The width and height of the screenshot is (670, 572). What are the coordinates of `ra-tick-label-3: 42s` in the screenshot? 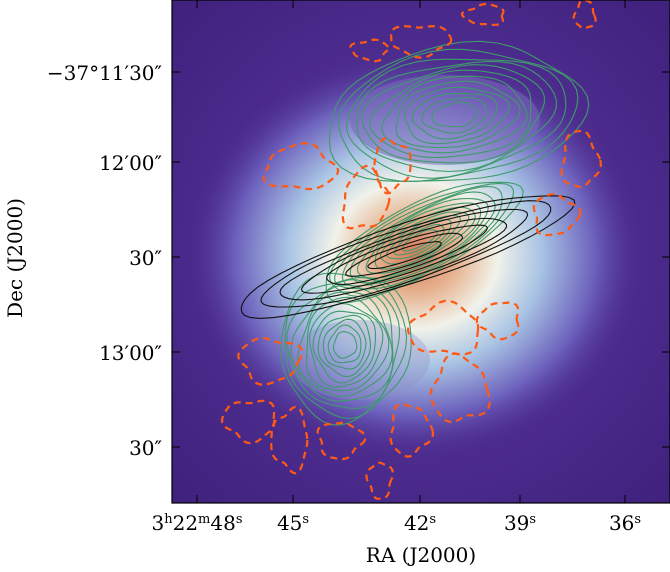 It's located at (420, 523).